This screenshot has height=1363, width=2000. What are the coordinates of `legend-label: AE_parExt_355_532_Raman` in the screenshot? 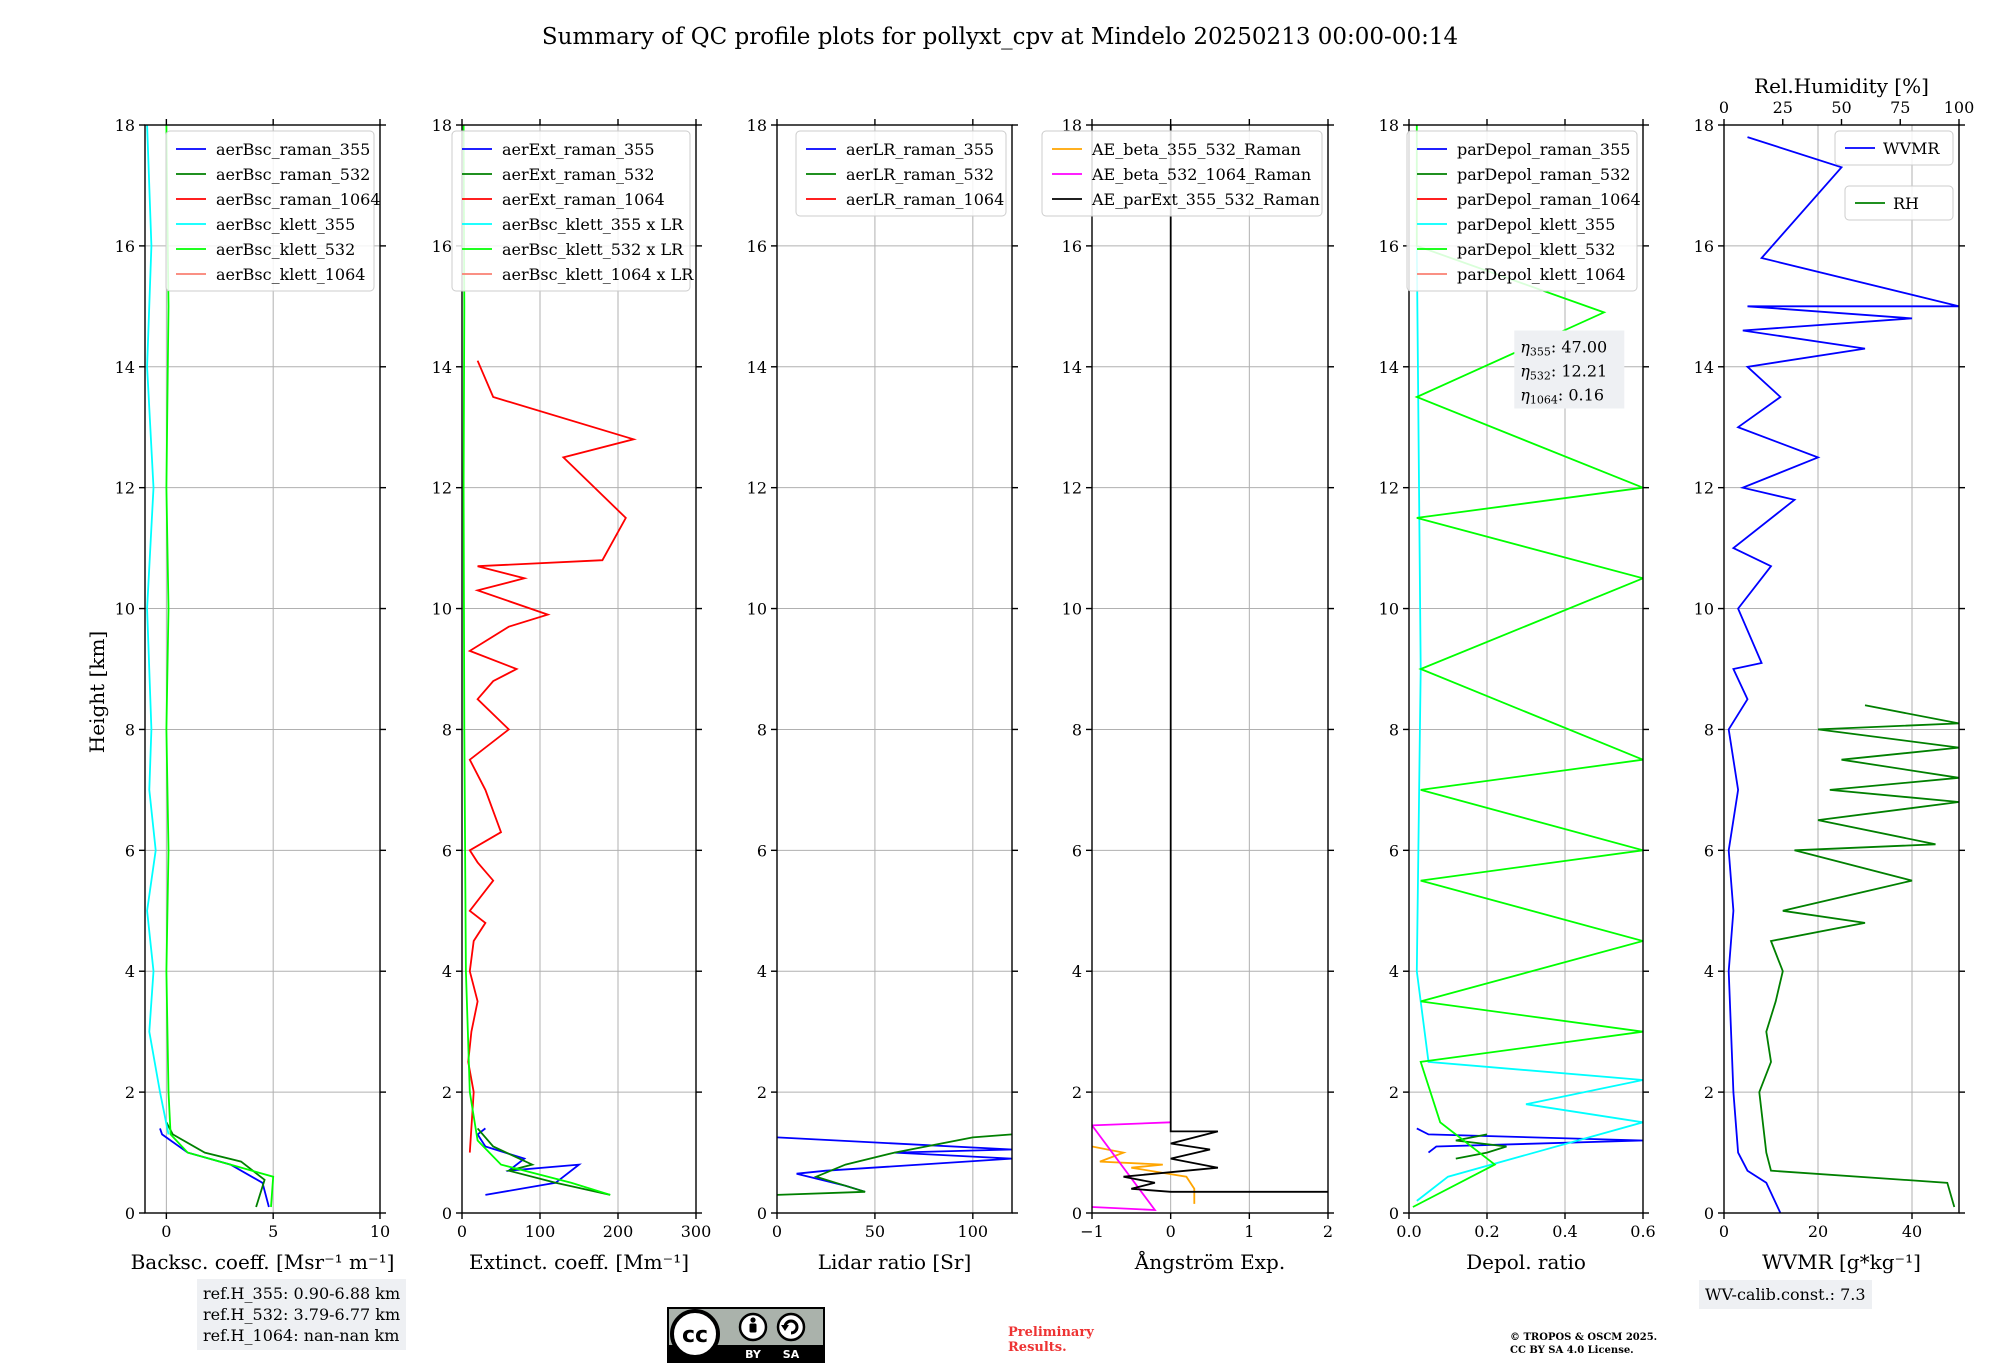 It's located at (1205, 199).